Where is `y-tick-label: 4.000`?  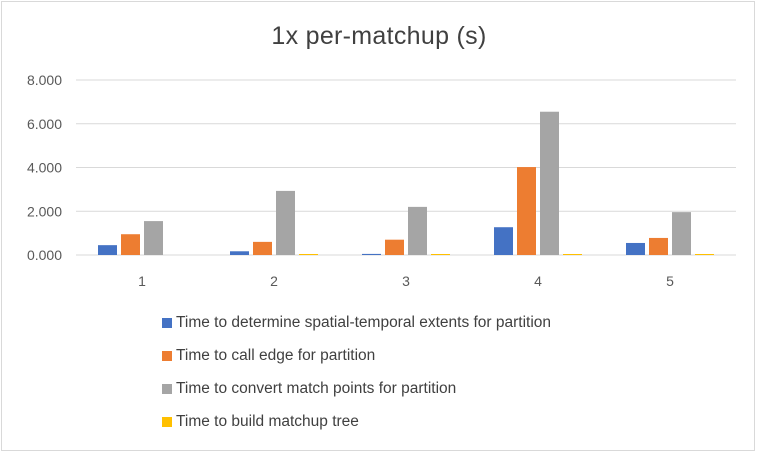 y-tick-label: 4.000 is located at coordinates (44, 168).